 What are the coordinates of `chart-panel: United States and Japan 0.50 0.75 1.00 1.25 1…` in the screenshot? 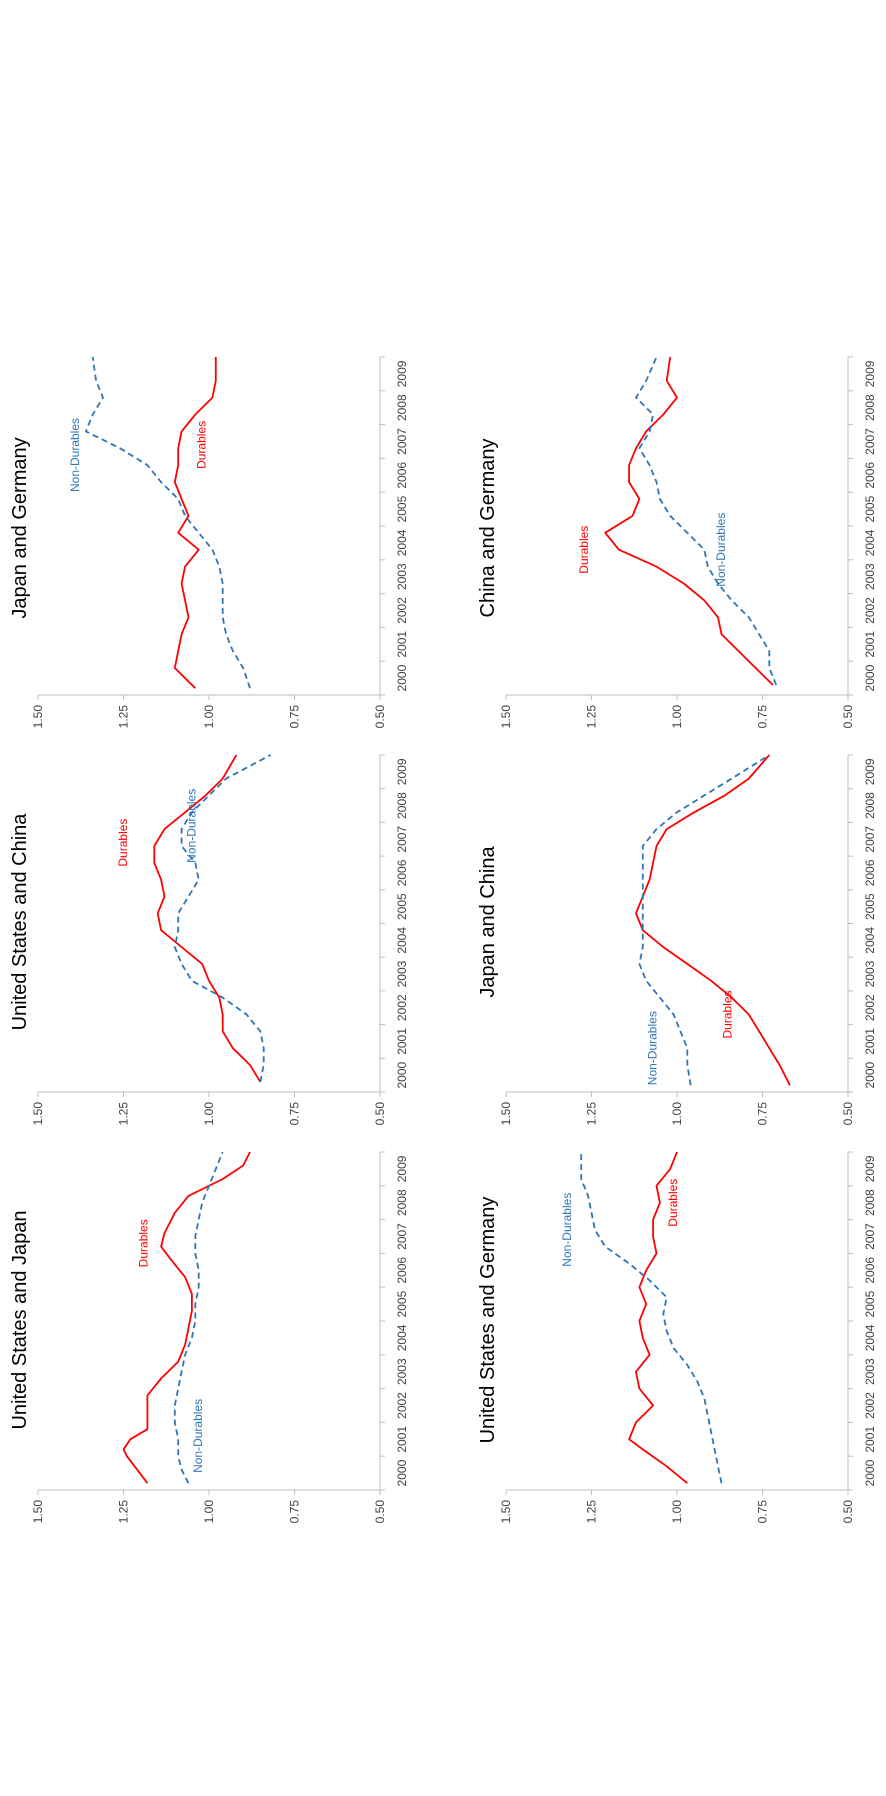 It's located at (209, 1337).